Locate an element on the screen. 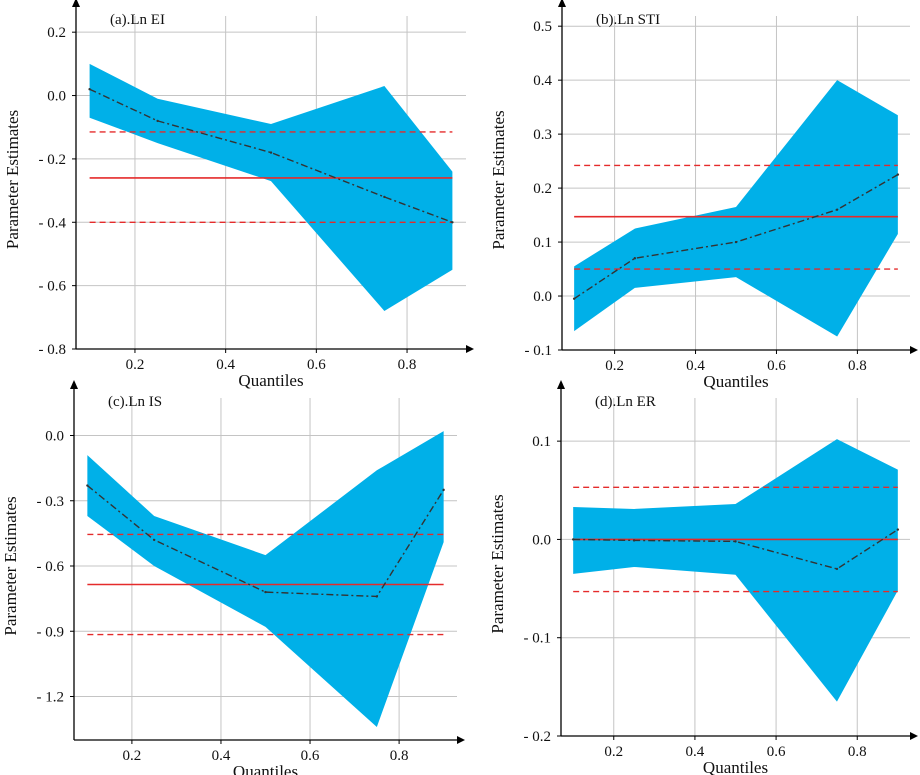 The image size is (920, 775). y-tick-label: - 0.4 is located at coordinates (53, 223).